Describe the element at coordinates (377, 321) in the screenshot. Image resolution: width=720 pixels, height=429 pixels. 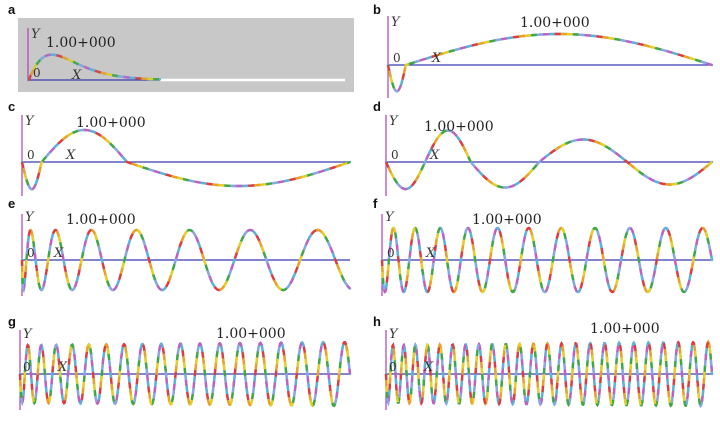
I see `panel-h-letter: h` at that location.